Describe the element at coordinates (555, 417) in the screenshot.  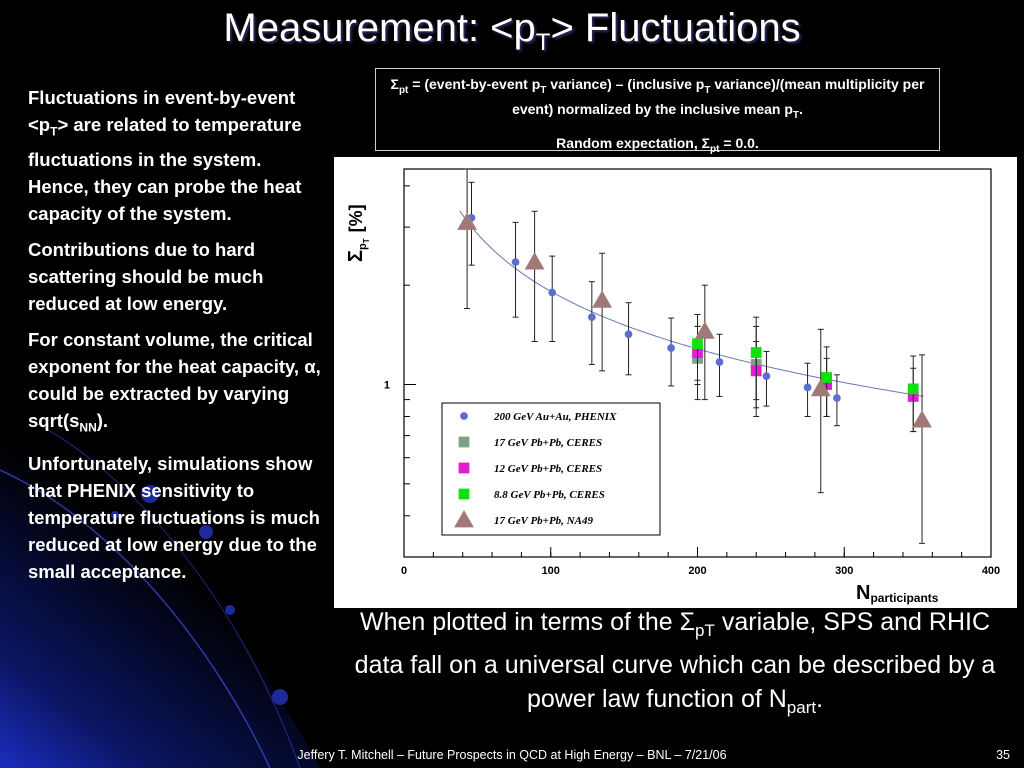
I see `legend-entry-label: 200 GeV Au+Au, PHENIX` at that location.